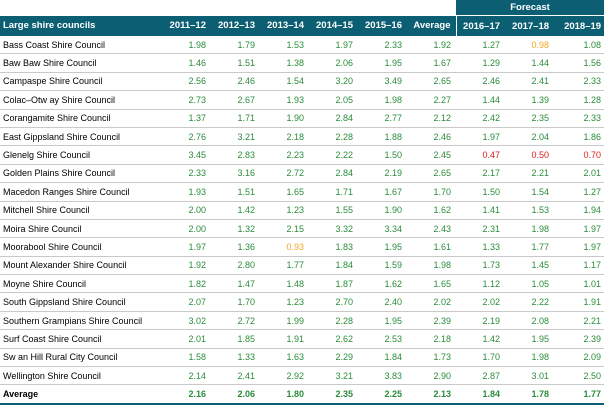  I want to click on column-header: 2015–16, so click(382, 25).